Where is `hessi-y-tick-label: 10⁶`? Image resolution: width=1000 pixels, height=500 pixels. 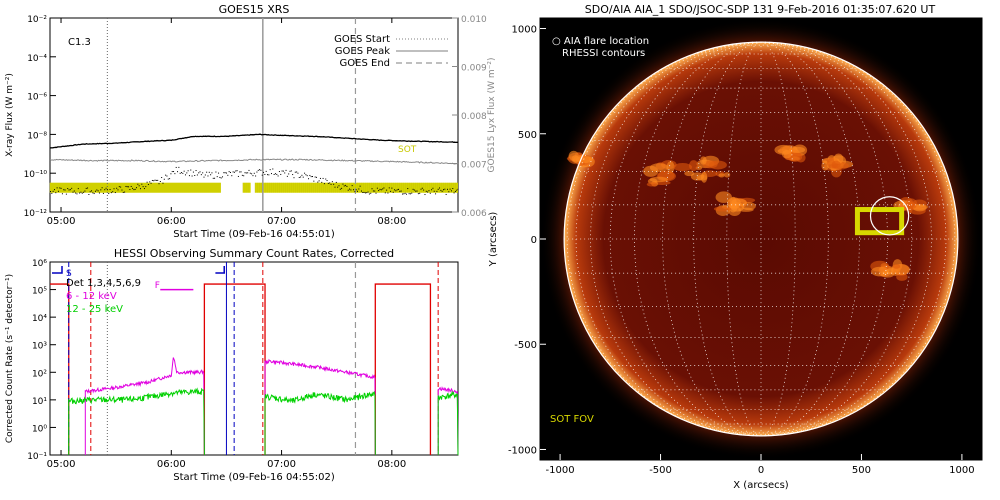
hessi-y-tick-label: 10⁶ is located at coordinates (39, 264).